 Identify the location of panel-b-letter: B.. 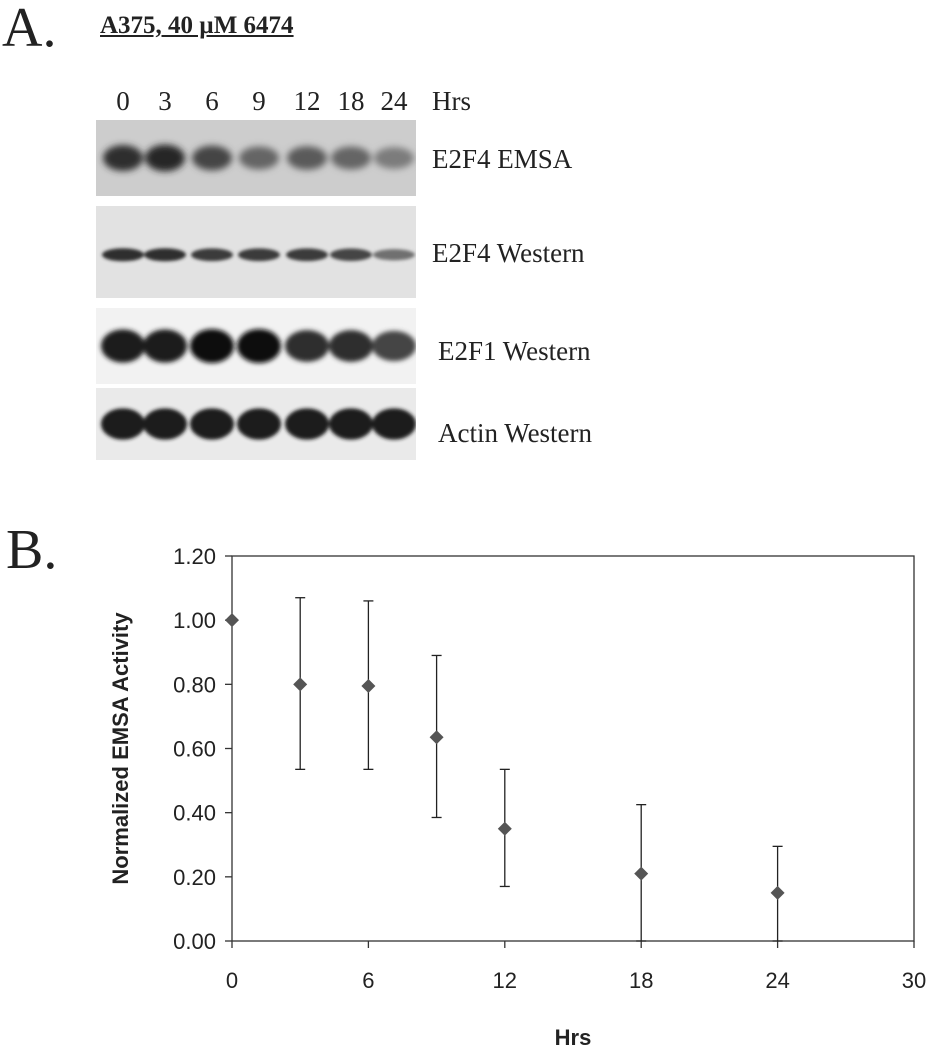
(32, 550).